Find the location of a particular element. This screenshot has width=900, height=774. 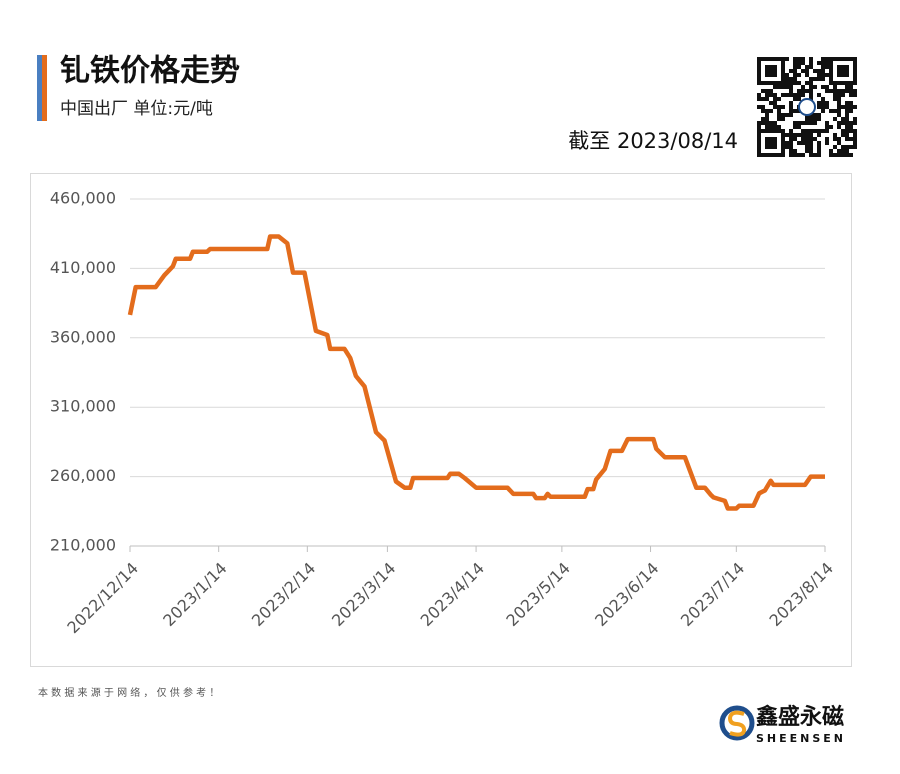

x-tick-label: 2023/5/14 is located at coordinates (537, 594).